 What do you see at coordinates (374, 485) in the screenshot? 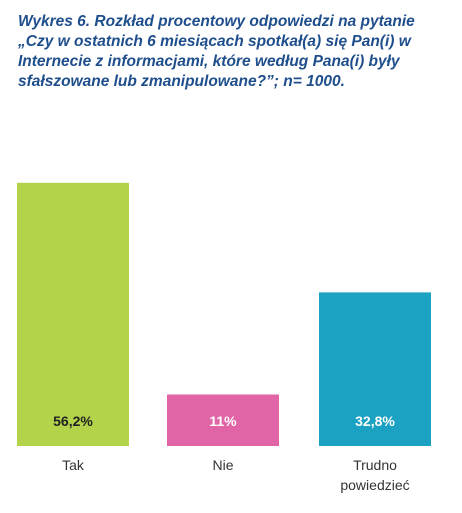
I see `category-label-2-line-1: powiedzieć` at bounding box center [374, 485].